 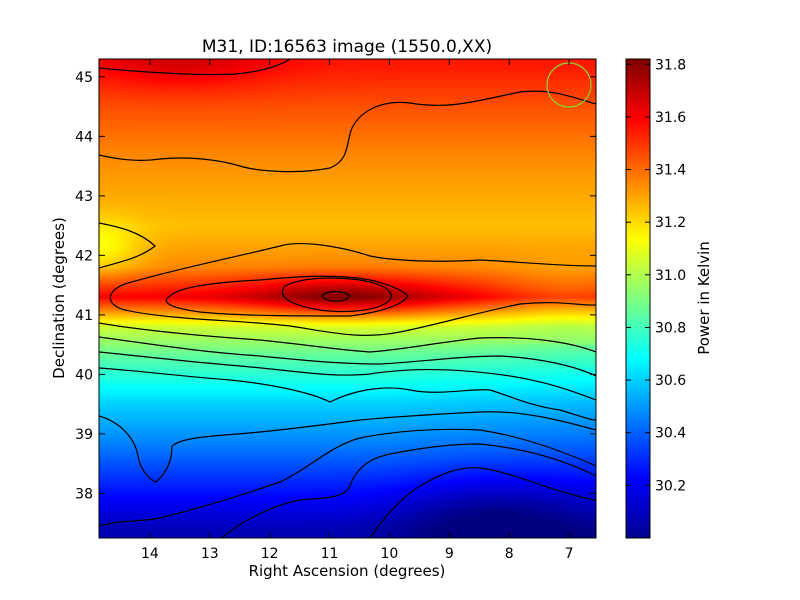 I want to click on x-tick-label: 11, so click(x=330, y=554).